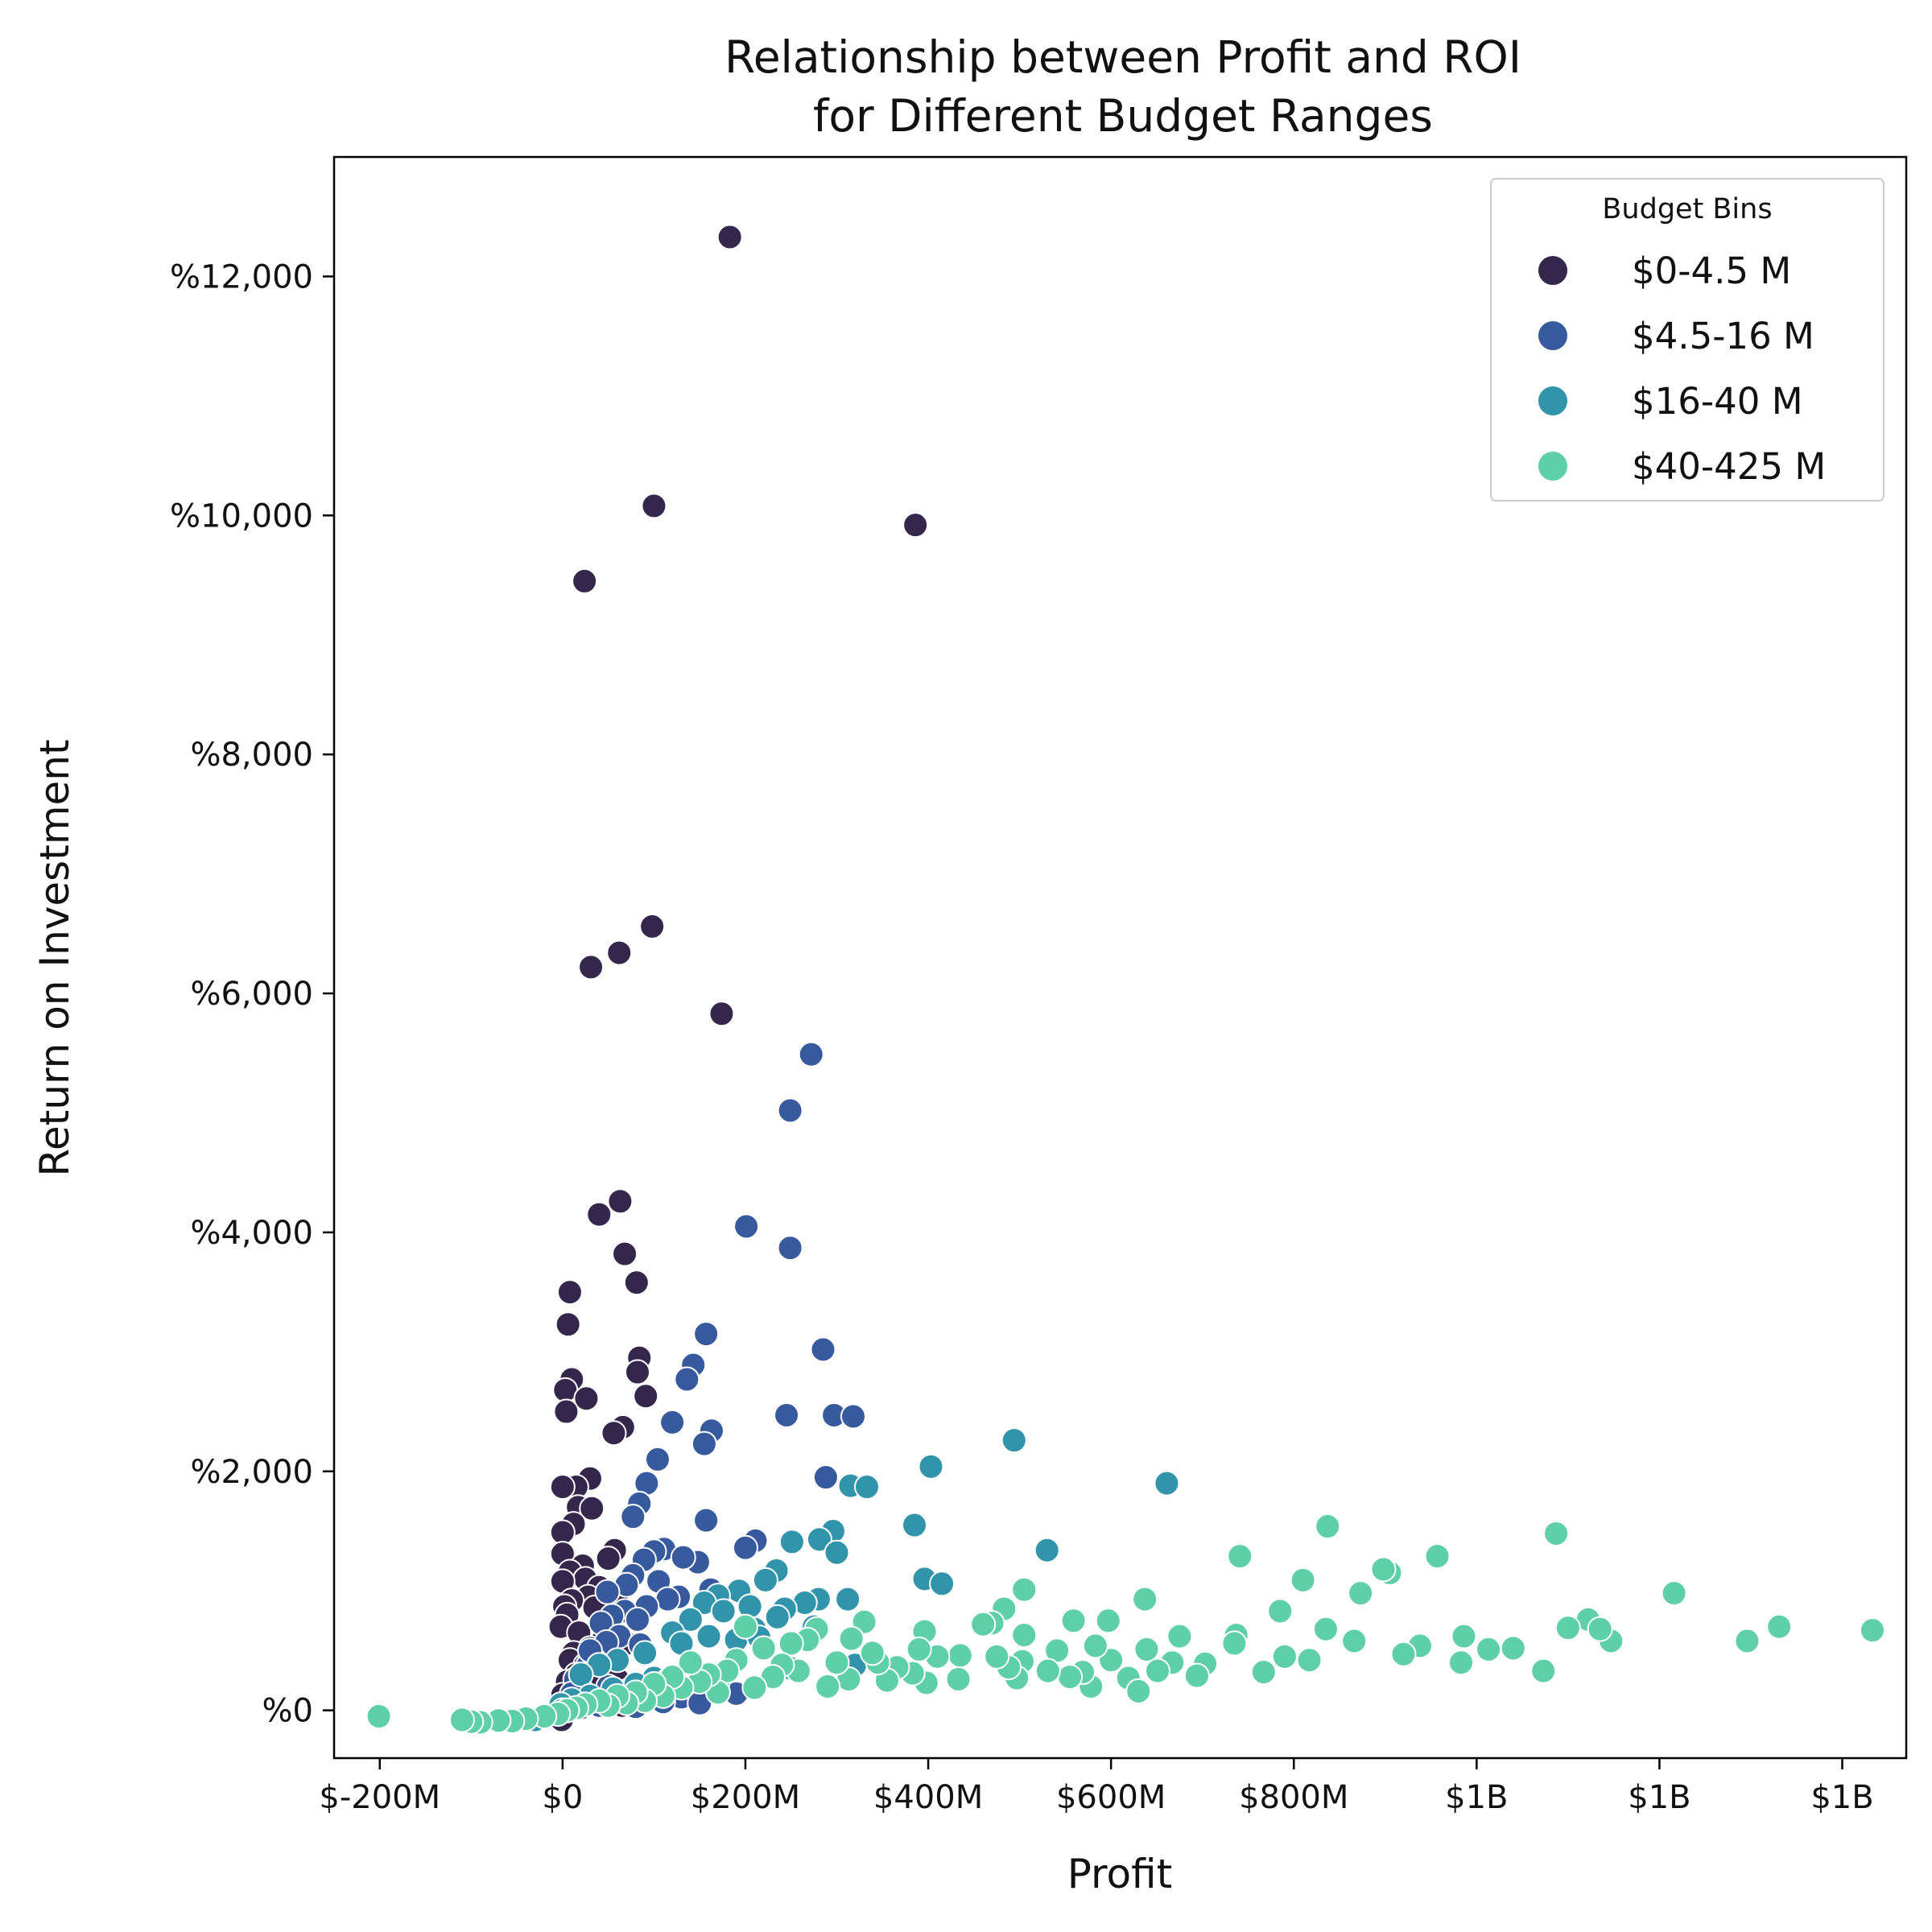 Image resolution: width=1932 pixels, height=1932 pixels. Describe the element at coordinates (1111, 1797) in the screenshot. I see `x-tick-label: $600M` at that location.